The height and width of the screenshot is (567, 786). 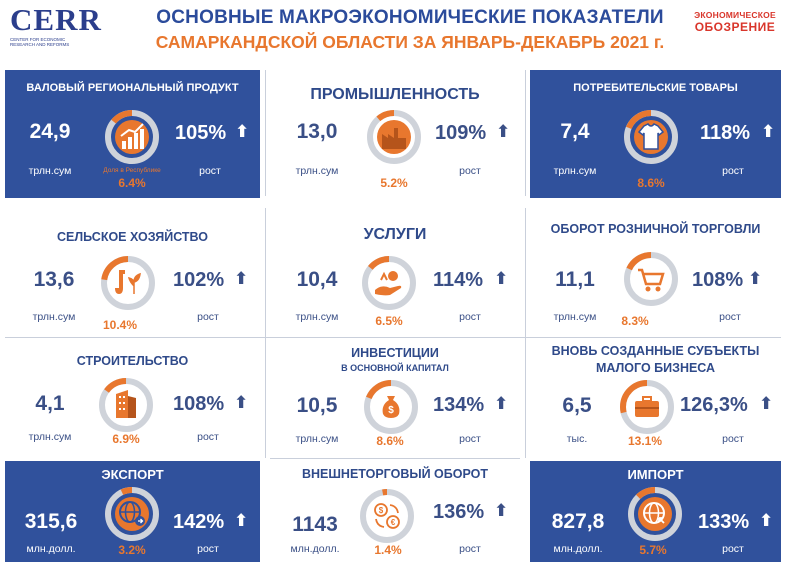 What do you see at coordinates (126, 439) in the screenshot?
I see `share-value: 6.9%` at bounding box center [126, 439].